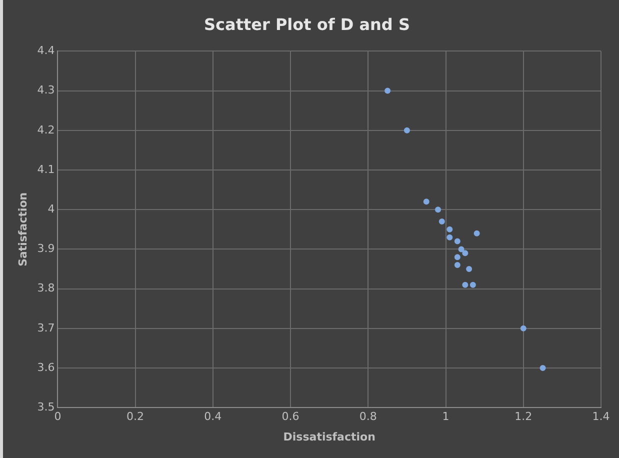 This screenshot has height=458, width=619. What do you see at coordinates (213, 417) in the screenshot?
I see `x-tick-label: 0.4` at bounding box center [213, 417].